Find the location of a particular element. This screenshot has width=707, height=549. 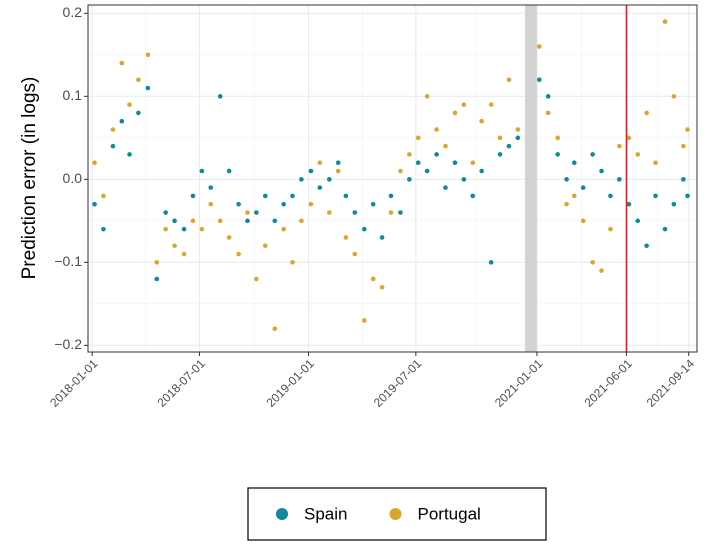

legend: Spain Portugal is located at coordinates (397, 514).